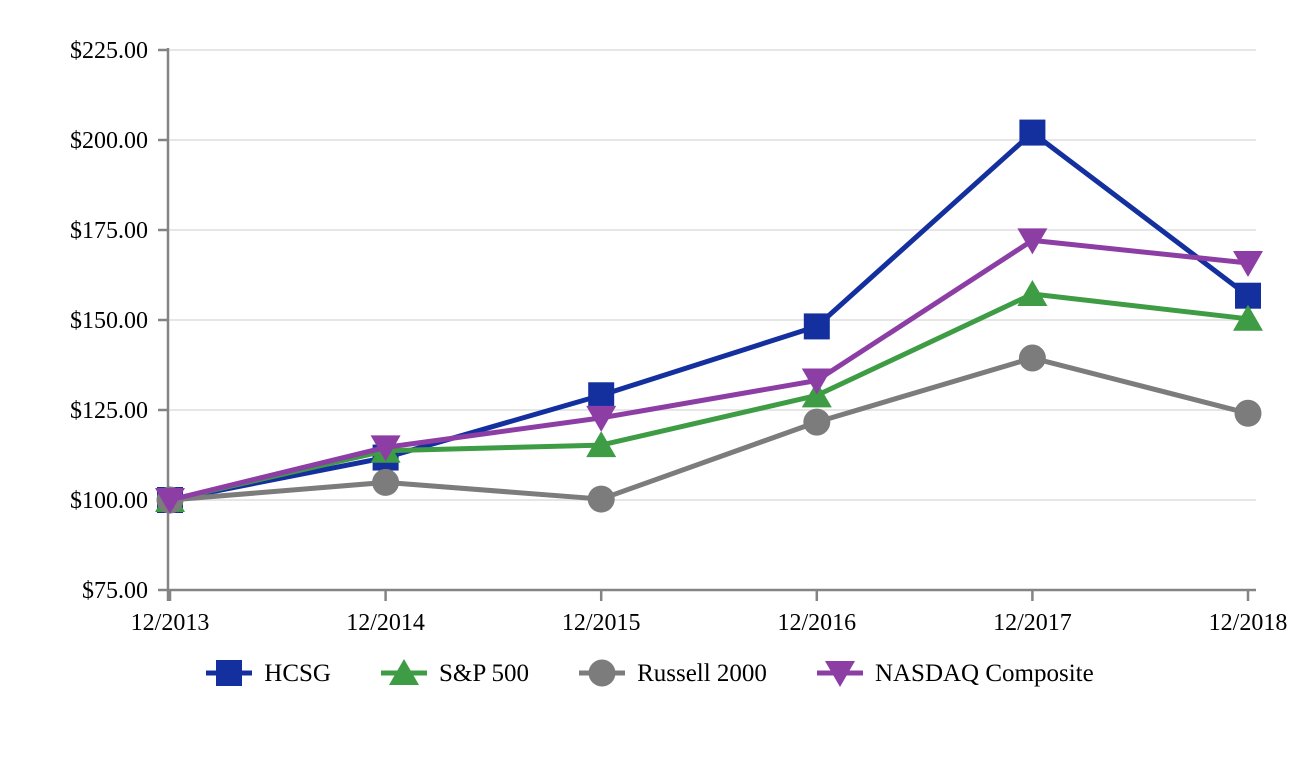 The height and width of the screenshot is (760, 1300). What do you see at coordinates (297, 673) in the screenshot?
I see `legend-label-hcsg: HCSG` at bounding box center [297, 673].